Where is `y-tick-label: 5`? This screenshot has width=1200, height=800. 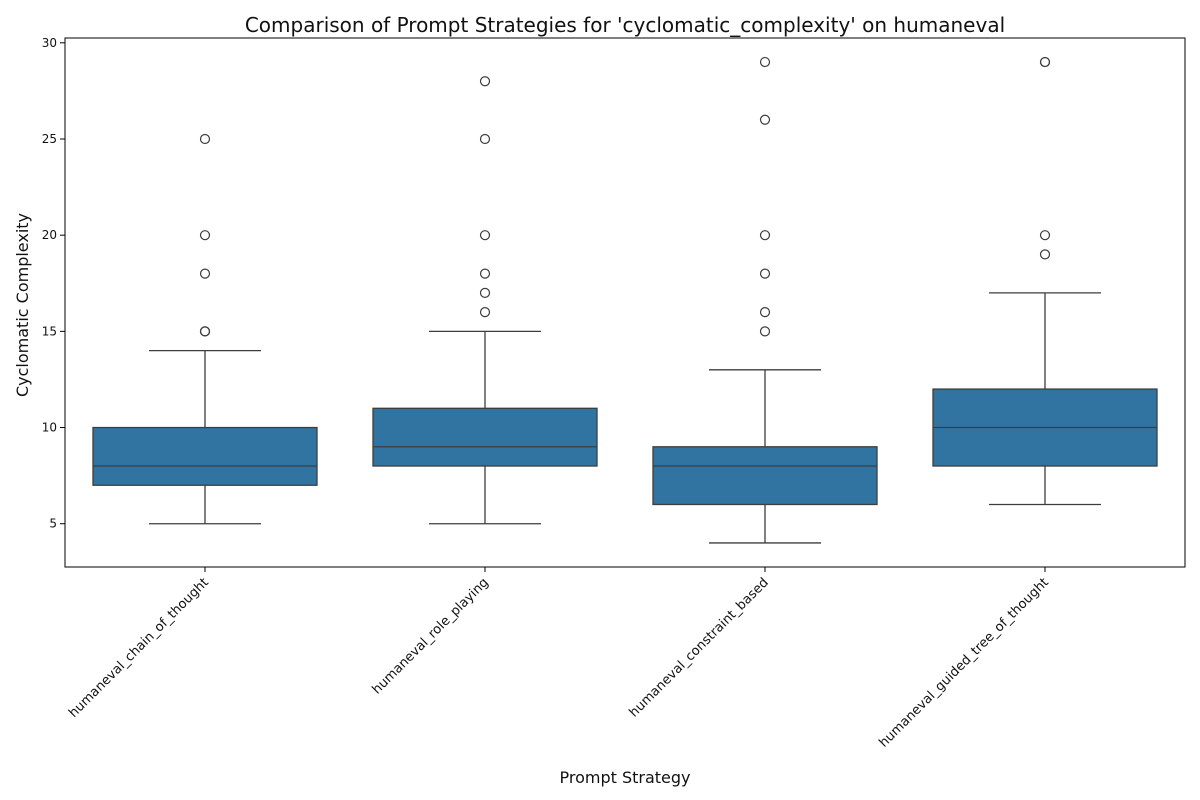 y-tick-label: 5 is located at coordinates (53, 524).